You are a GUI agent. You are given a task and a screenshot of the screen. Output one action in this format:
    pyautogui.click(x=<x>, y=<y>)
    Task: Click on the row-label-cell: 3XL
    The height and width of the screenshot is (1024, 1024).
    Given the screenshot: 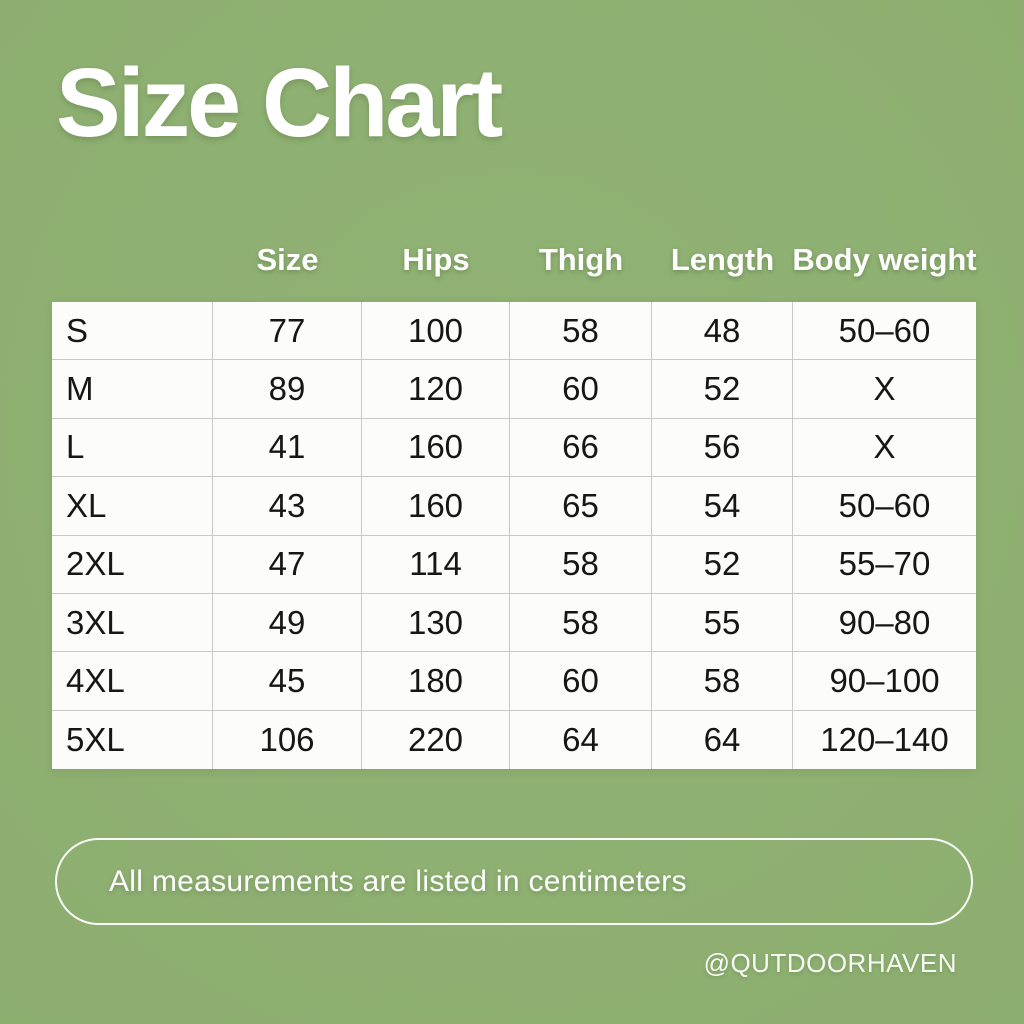 What is the action you would take?
    pyautogui.click(x=132, y=623)
    